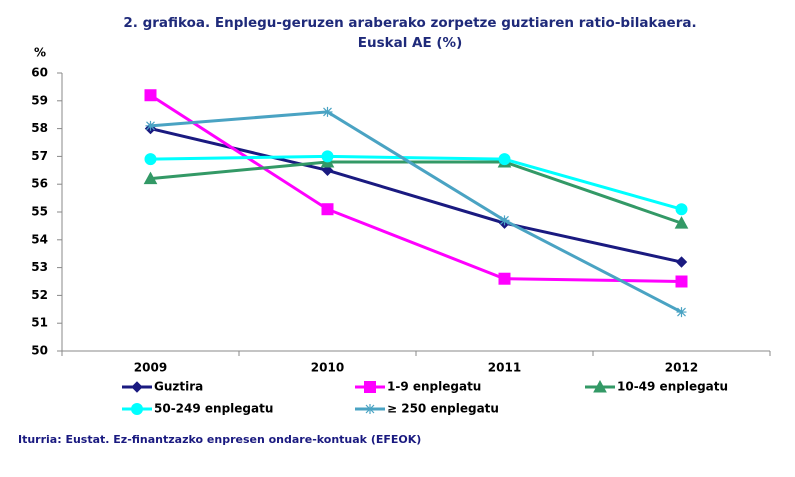 The image size is (795, 477). What do you see at coordinates (410, 43) in the screenshot?
I see `chart-subtitle: Euskal AE (%)` at bounding box center [410, 43].